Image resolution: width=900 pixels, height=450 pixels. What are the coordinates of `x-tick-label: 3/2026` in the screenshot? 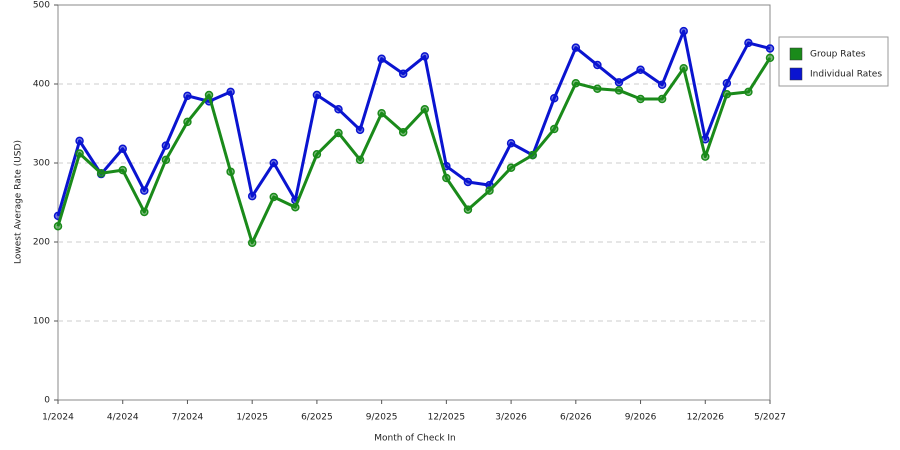 It's located at (511, 418).